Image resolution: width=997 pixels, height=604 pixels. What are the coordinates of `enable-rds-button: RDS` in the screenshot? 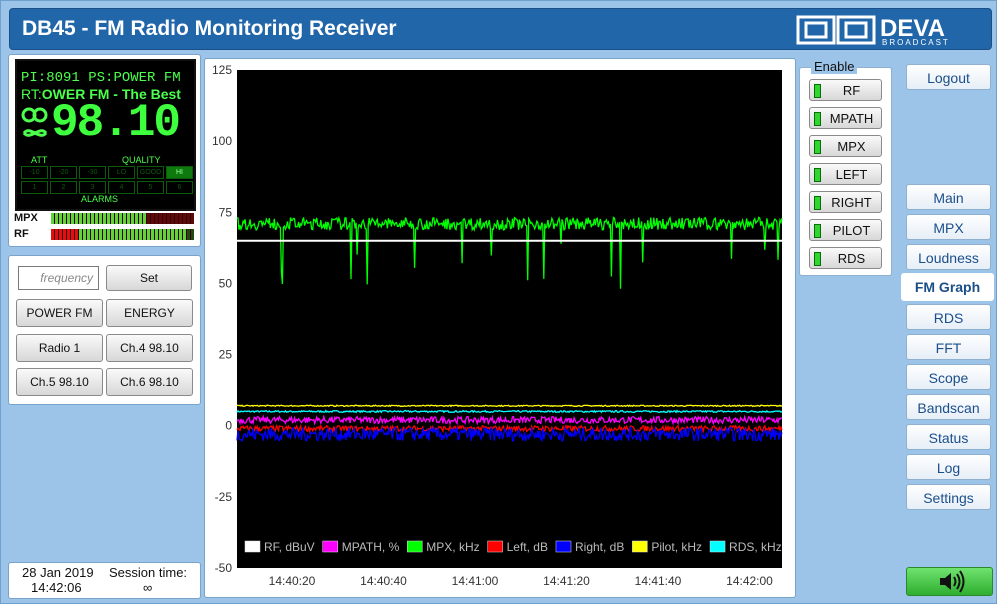 It's located at (845, 258).